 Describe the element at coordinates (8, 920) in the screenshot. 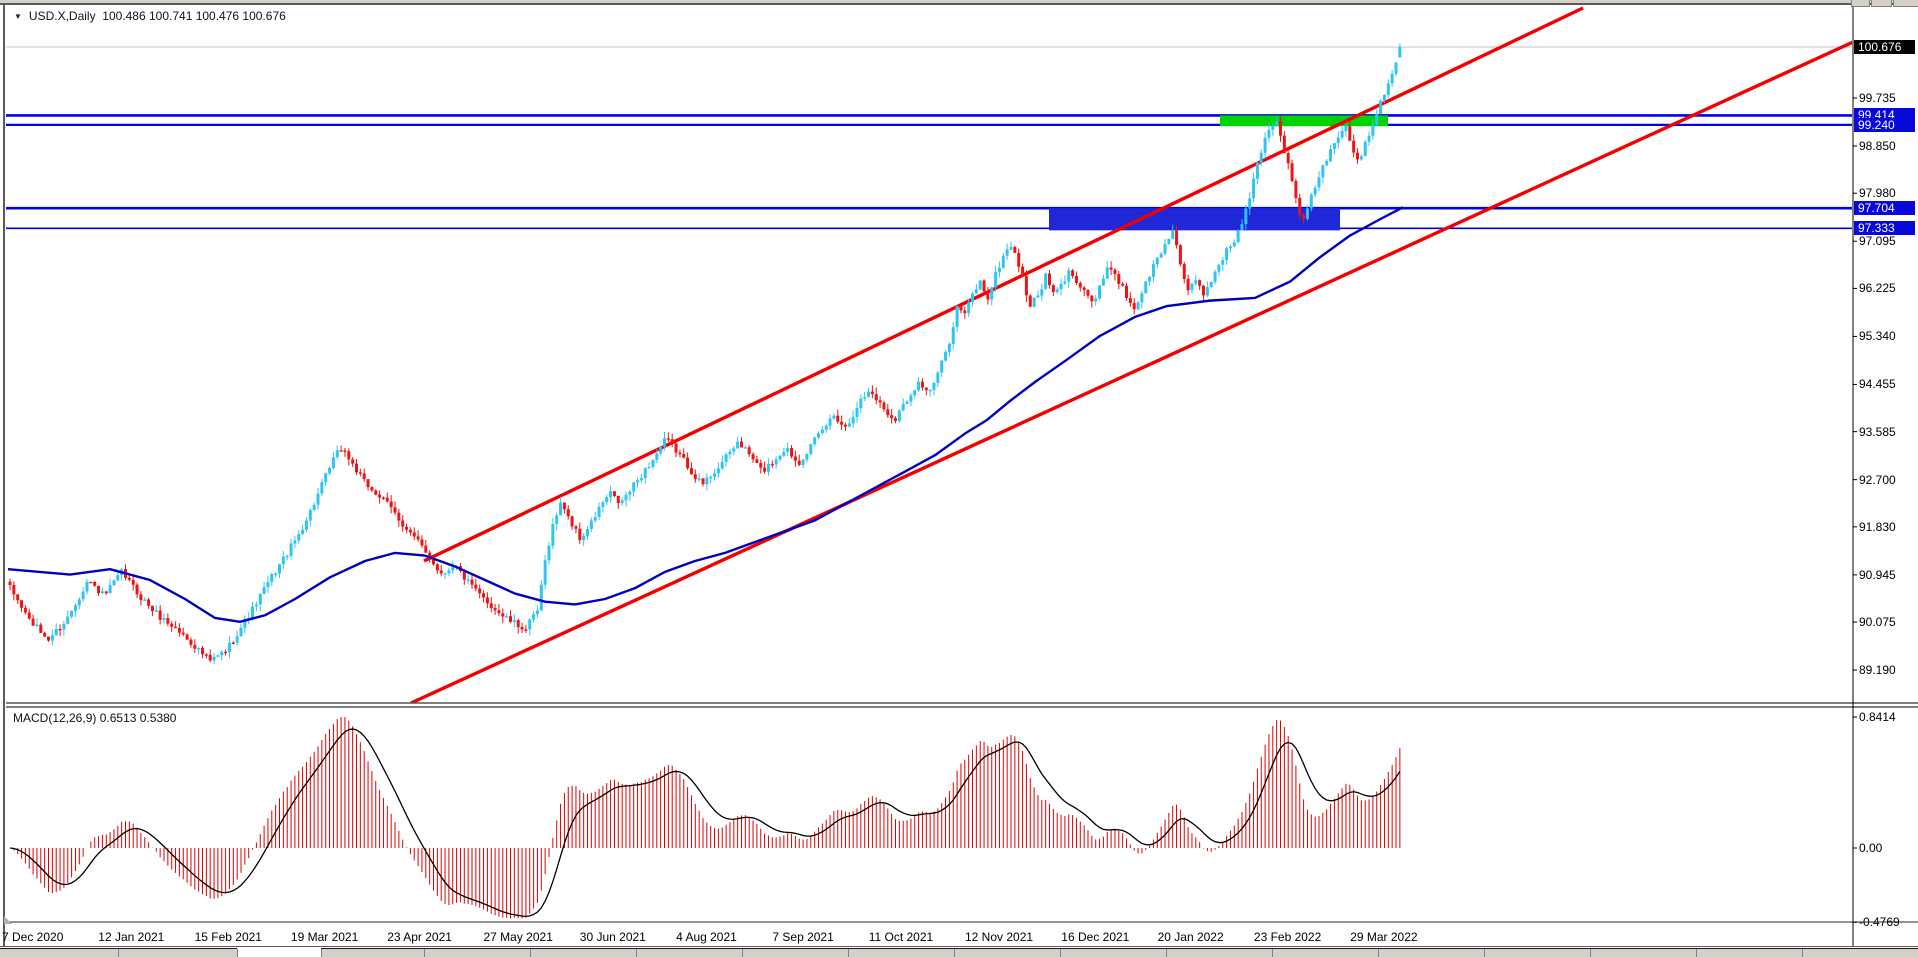

I see `pane-resize-corner` at that location.